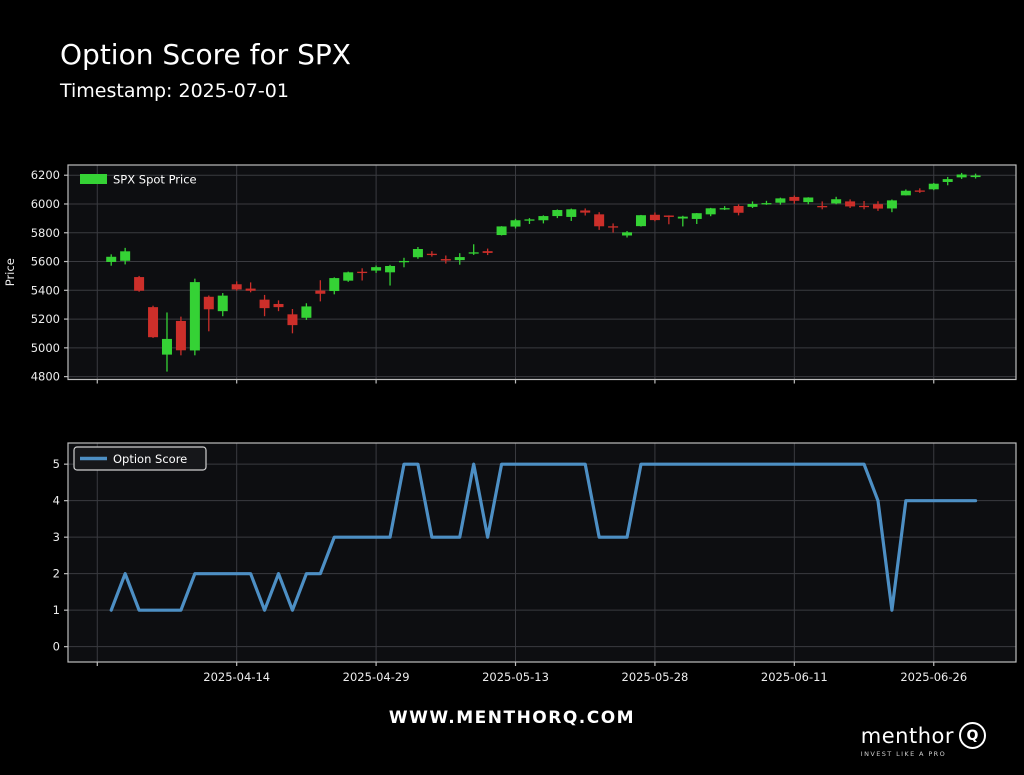  I want to click on y-tick-label: 5200, so click(45, 319).